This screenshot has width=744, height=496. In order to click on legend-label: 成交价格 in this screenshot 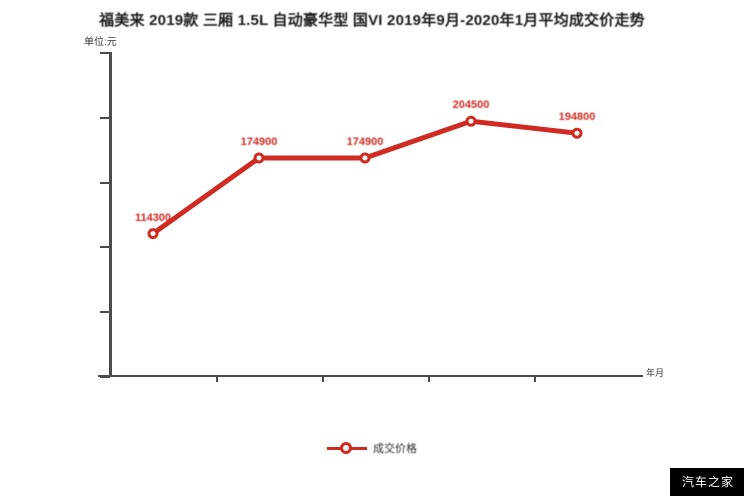, I will do `click(395, 449)`.